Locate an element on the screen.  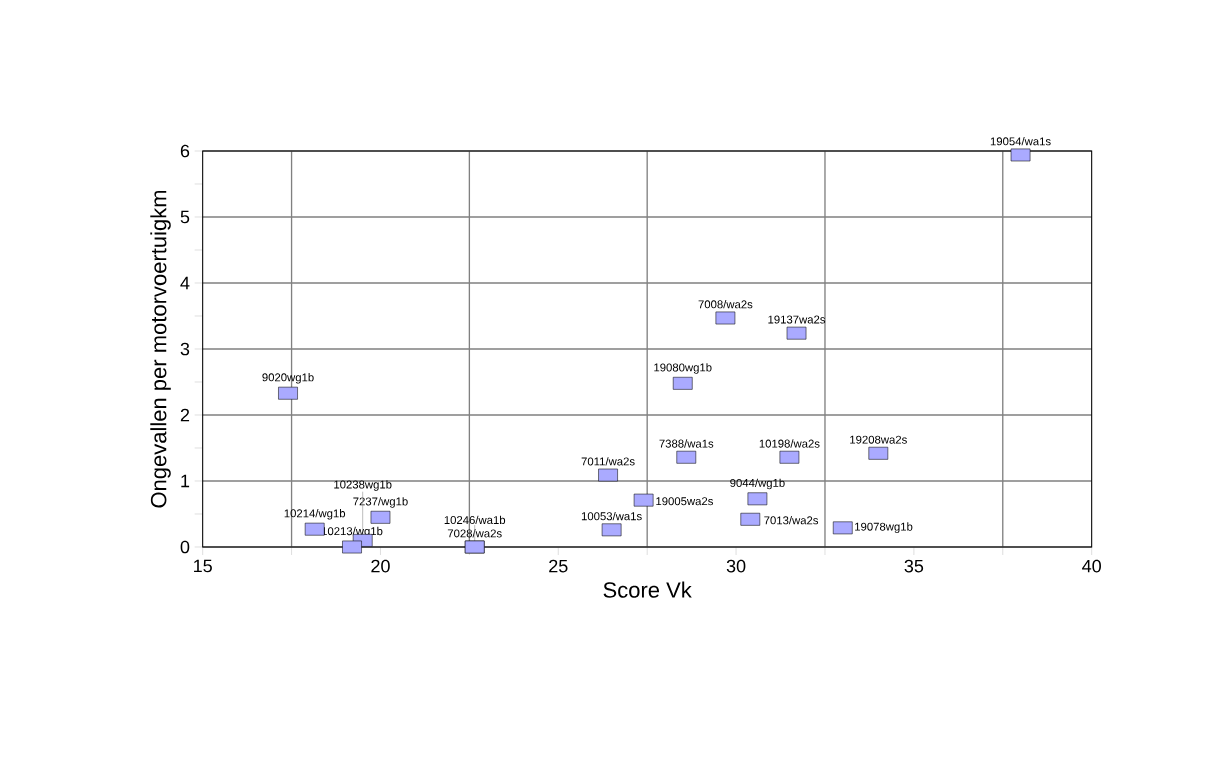
annotation: 19137wa2s is located at coordinates (797, 319).